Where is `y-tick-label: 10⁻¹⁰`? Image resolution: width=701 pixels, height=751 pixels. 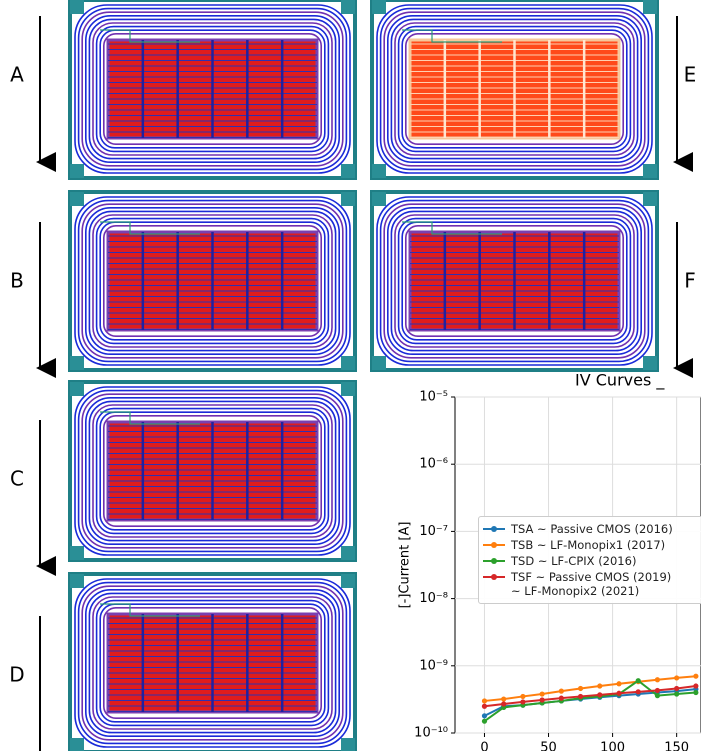
y-tick-label: 10⁻¹⁰ is located at coordinates (431, 733).